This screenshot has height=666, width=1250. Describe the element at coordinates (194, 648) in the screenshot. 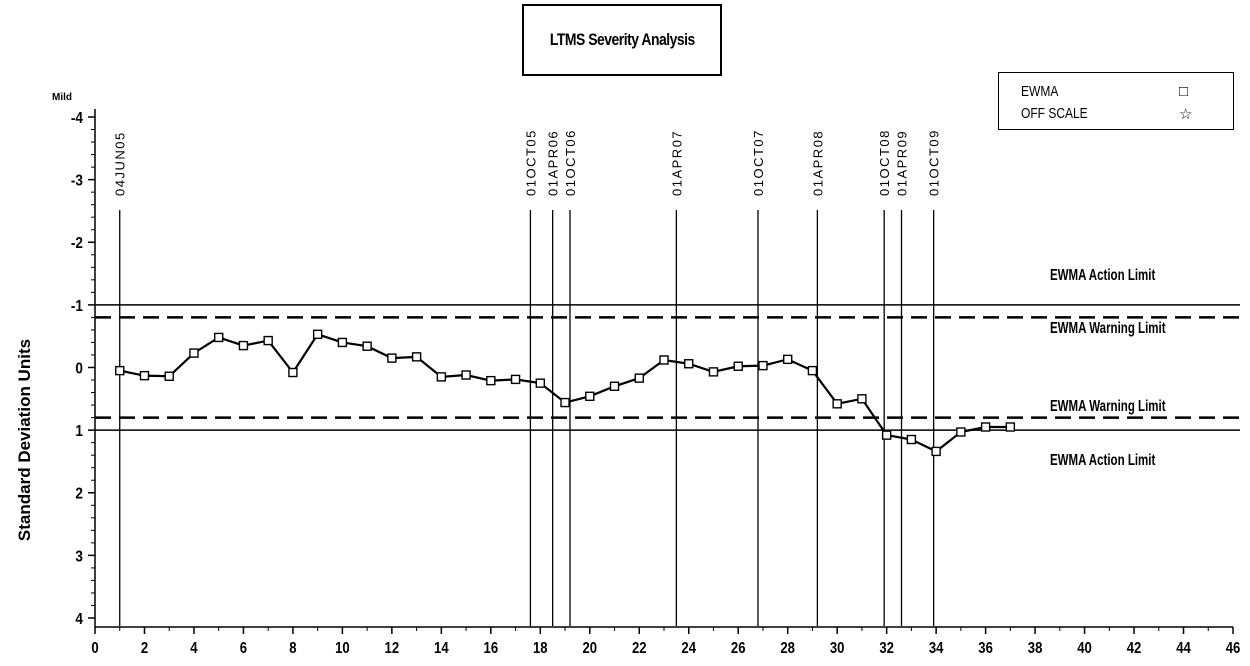

I see `x-tick-label: 4` at that location.